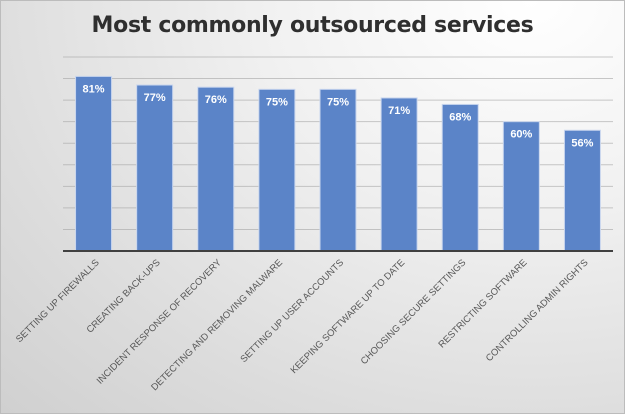 Image resolution: width=625 pixels, height=415 pixels. What do you see at coordinates (399, 111) in the screenshot?
I see `data-label: 71%` at bounding box center [399, 111].